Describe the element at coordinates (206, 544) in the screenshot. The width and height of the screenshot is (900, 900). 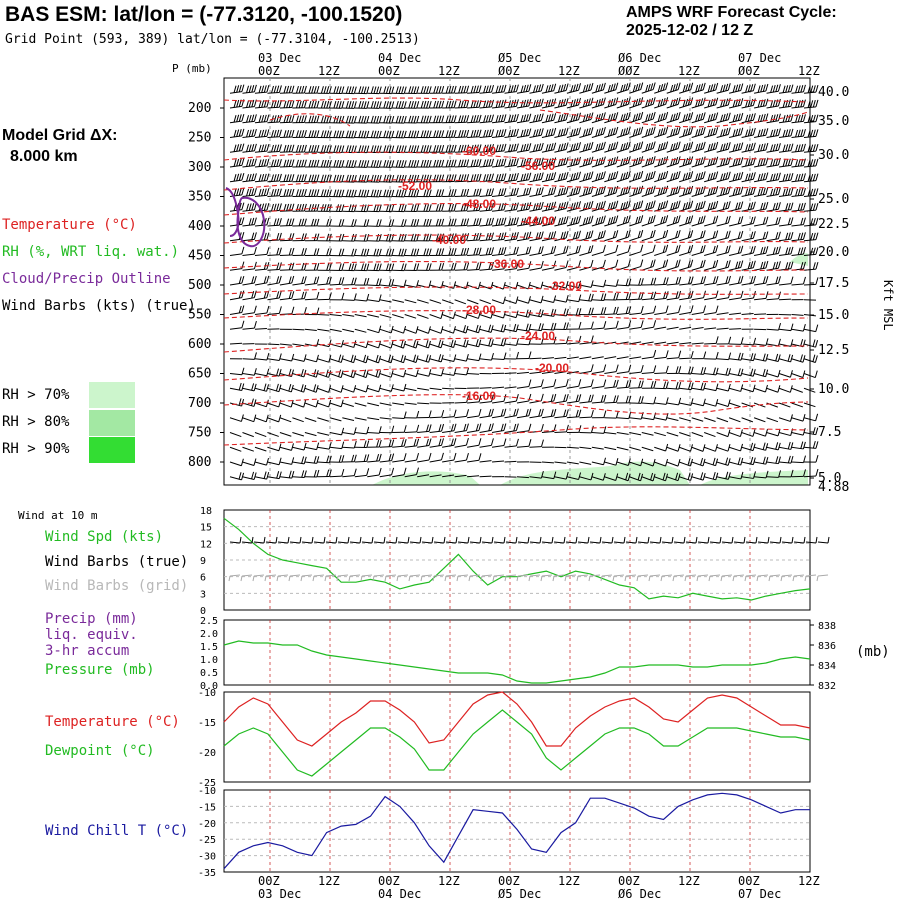
I see `wind-ytick-label: 12` at that location.